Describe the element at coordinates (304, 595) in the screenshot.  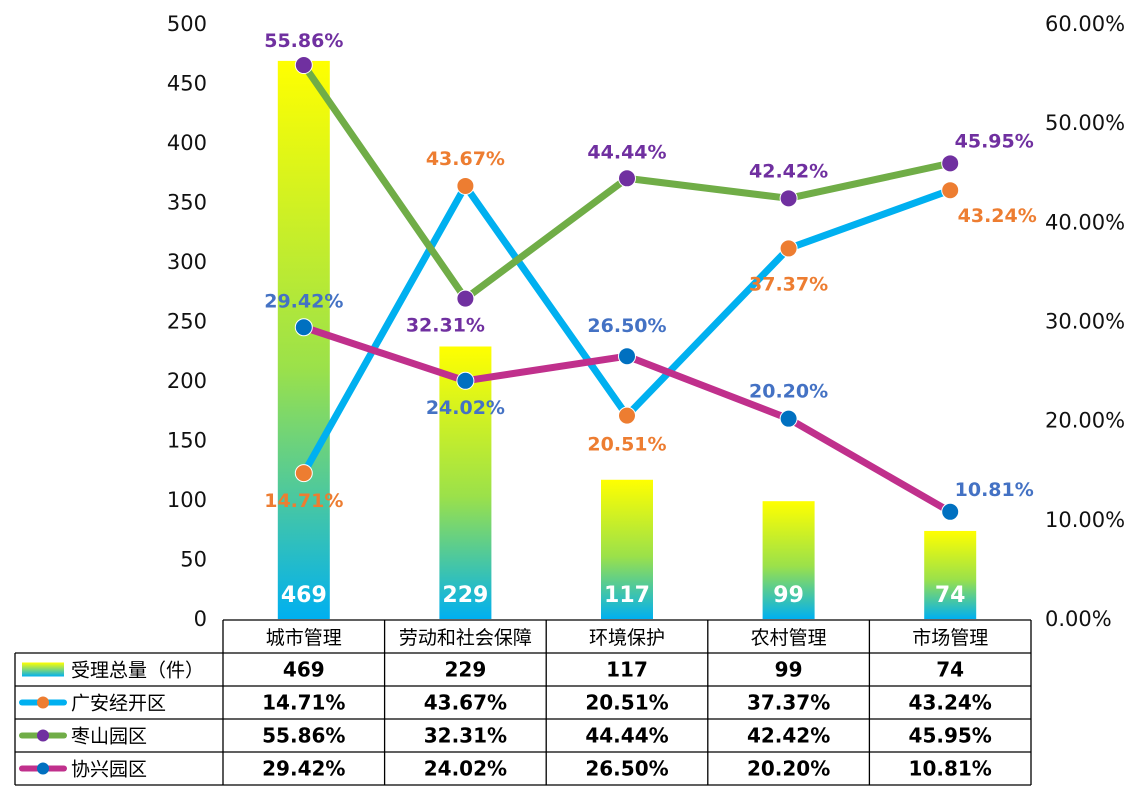
I see `bar-value-label: 469` at that location.